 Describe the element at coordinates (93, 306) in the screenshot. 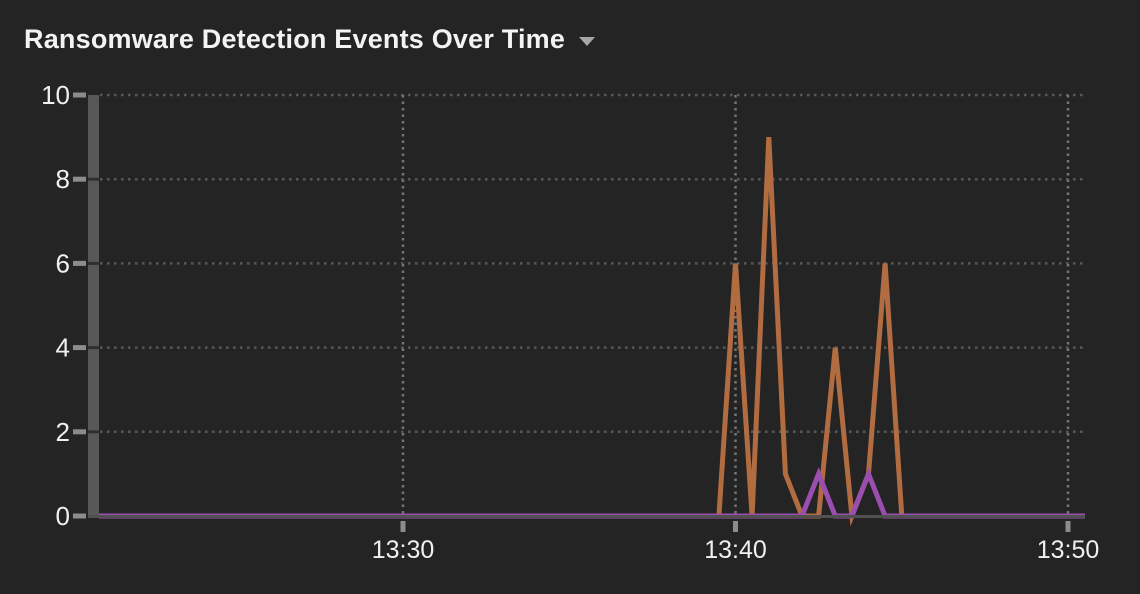

I see `y-axis-bar` at that location.